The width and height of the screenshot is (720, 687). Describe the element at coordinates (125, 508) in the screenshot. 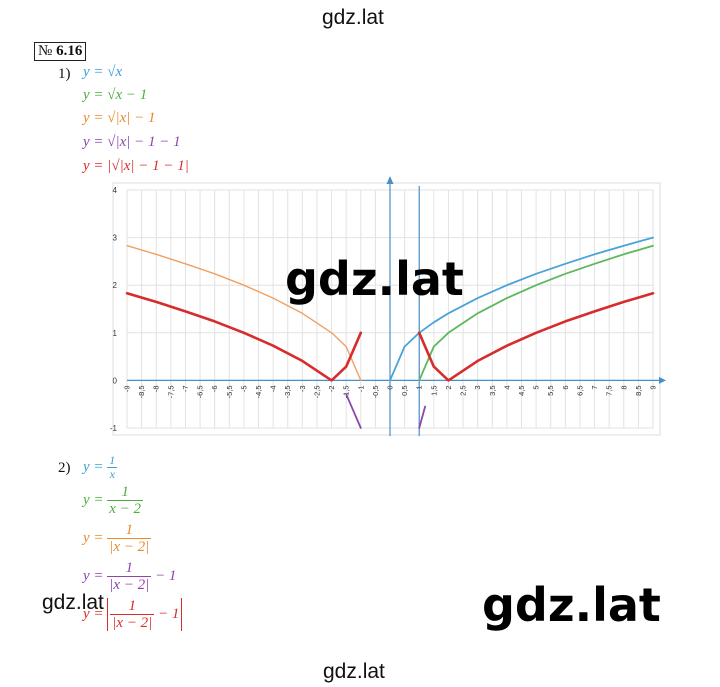

I see `denominator: x − 2` at that location.